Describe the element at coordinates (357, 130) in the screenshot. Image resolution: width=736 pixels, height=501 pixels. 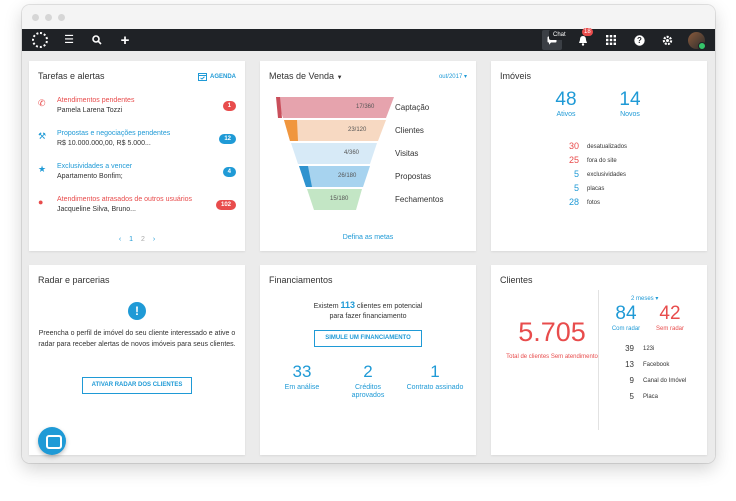
I see `funnel-value: 23/120` at that location.